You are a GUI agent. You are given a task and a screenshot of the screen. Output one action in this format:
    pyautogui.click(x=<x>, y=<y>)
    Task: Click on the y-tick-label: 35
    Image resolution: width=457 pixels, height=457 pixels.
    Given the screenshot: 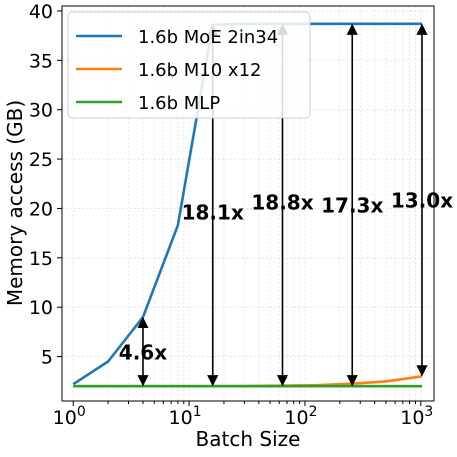 What is the action you would take?
    pyautogui.click(x=41, y=61)
    